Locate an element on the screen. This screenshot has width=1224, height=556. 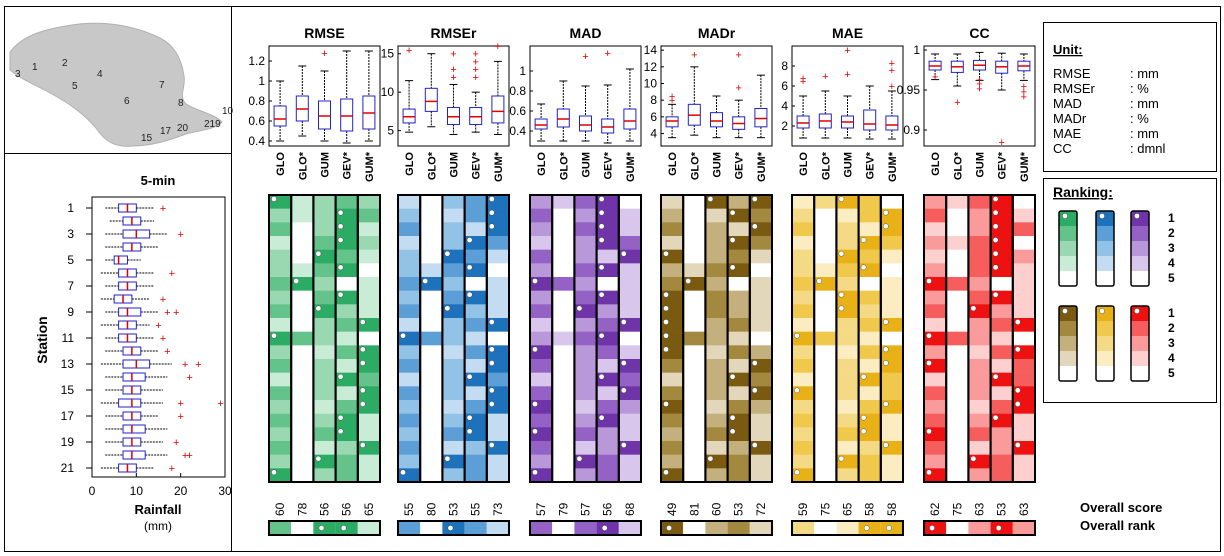
ranking-legend-rank: 5 is located at coordinates (1171, 373).